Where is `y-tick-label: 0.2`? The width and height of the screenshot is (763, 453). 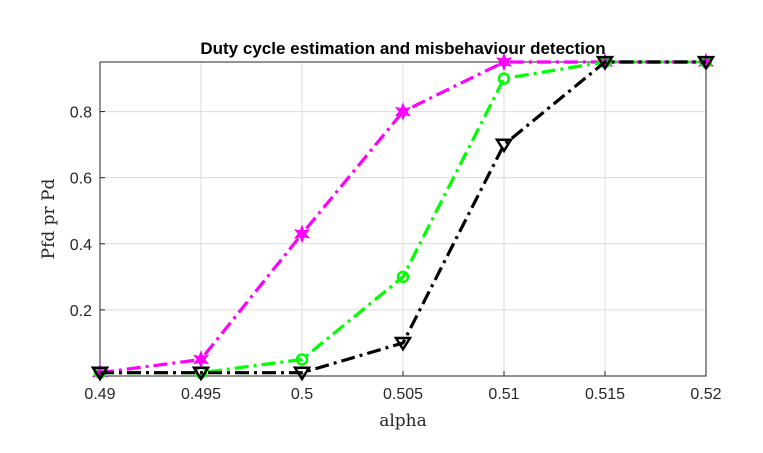 y-tick-label: 0.2 is located at coordinates (81, 311).